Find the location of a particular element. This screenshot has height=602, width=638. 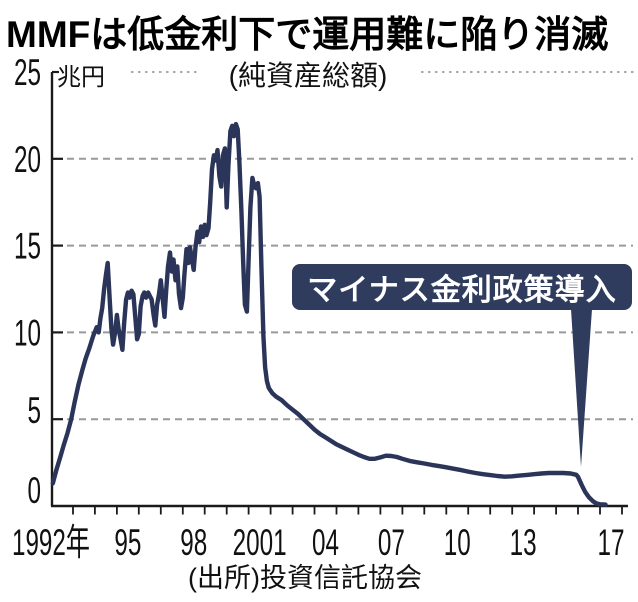

svg-text: 17 is located at coordinates (611, 542).